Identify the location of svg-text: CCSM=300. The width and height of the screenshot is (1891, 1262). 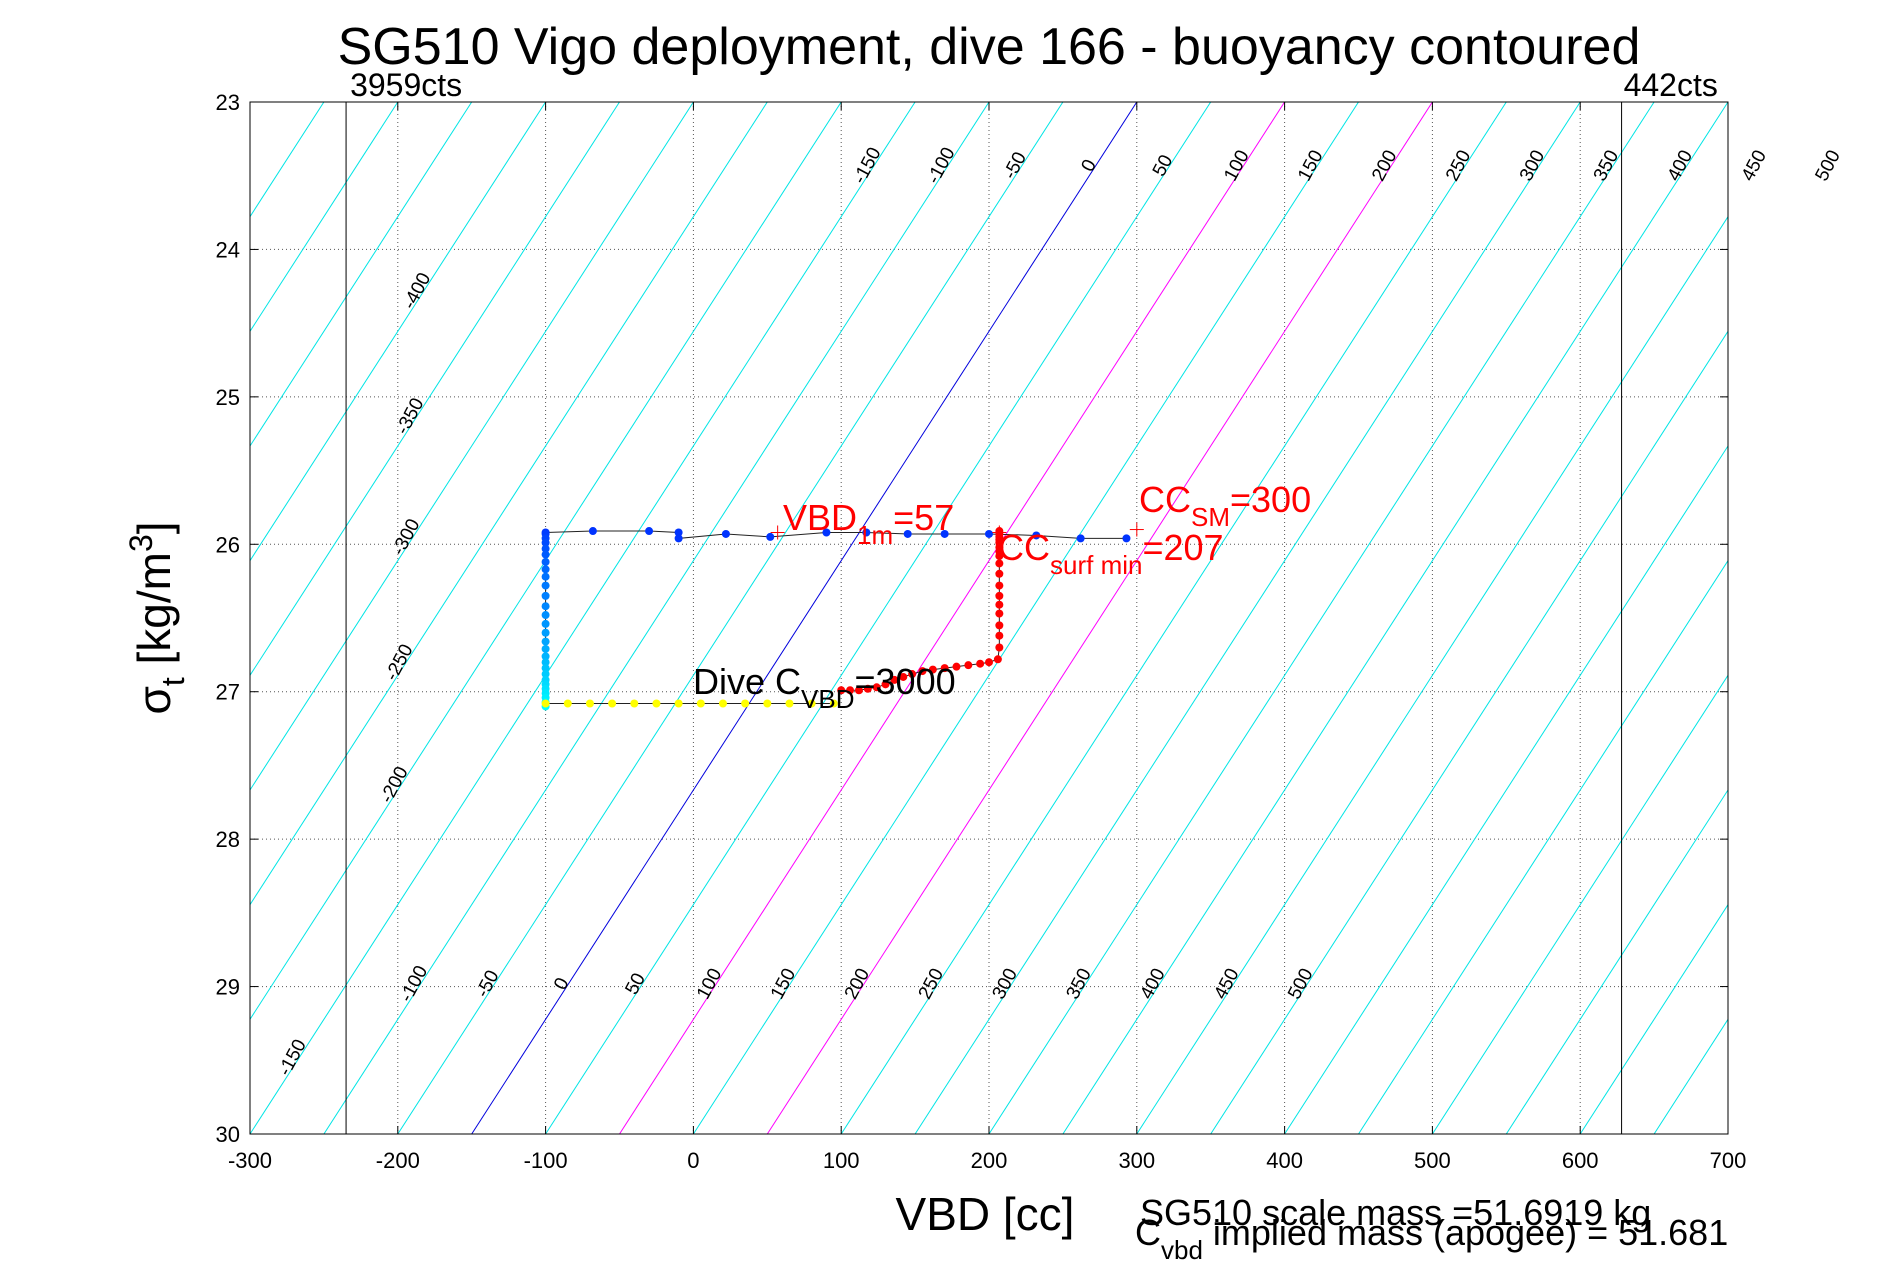
(1225, 505).